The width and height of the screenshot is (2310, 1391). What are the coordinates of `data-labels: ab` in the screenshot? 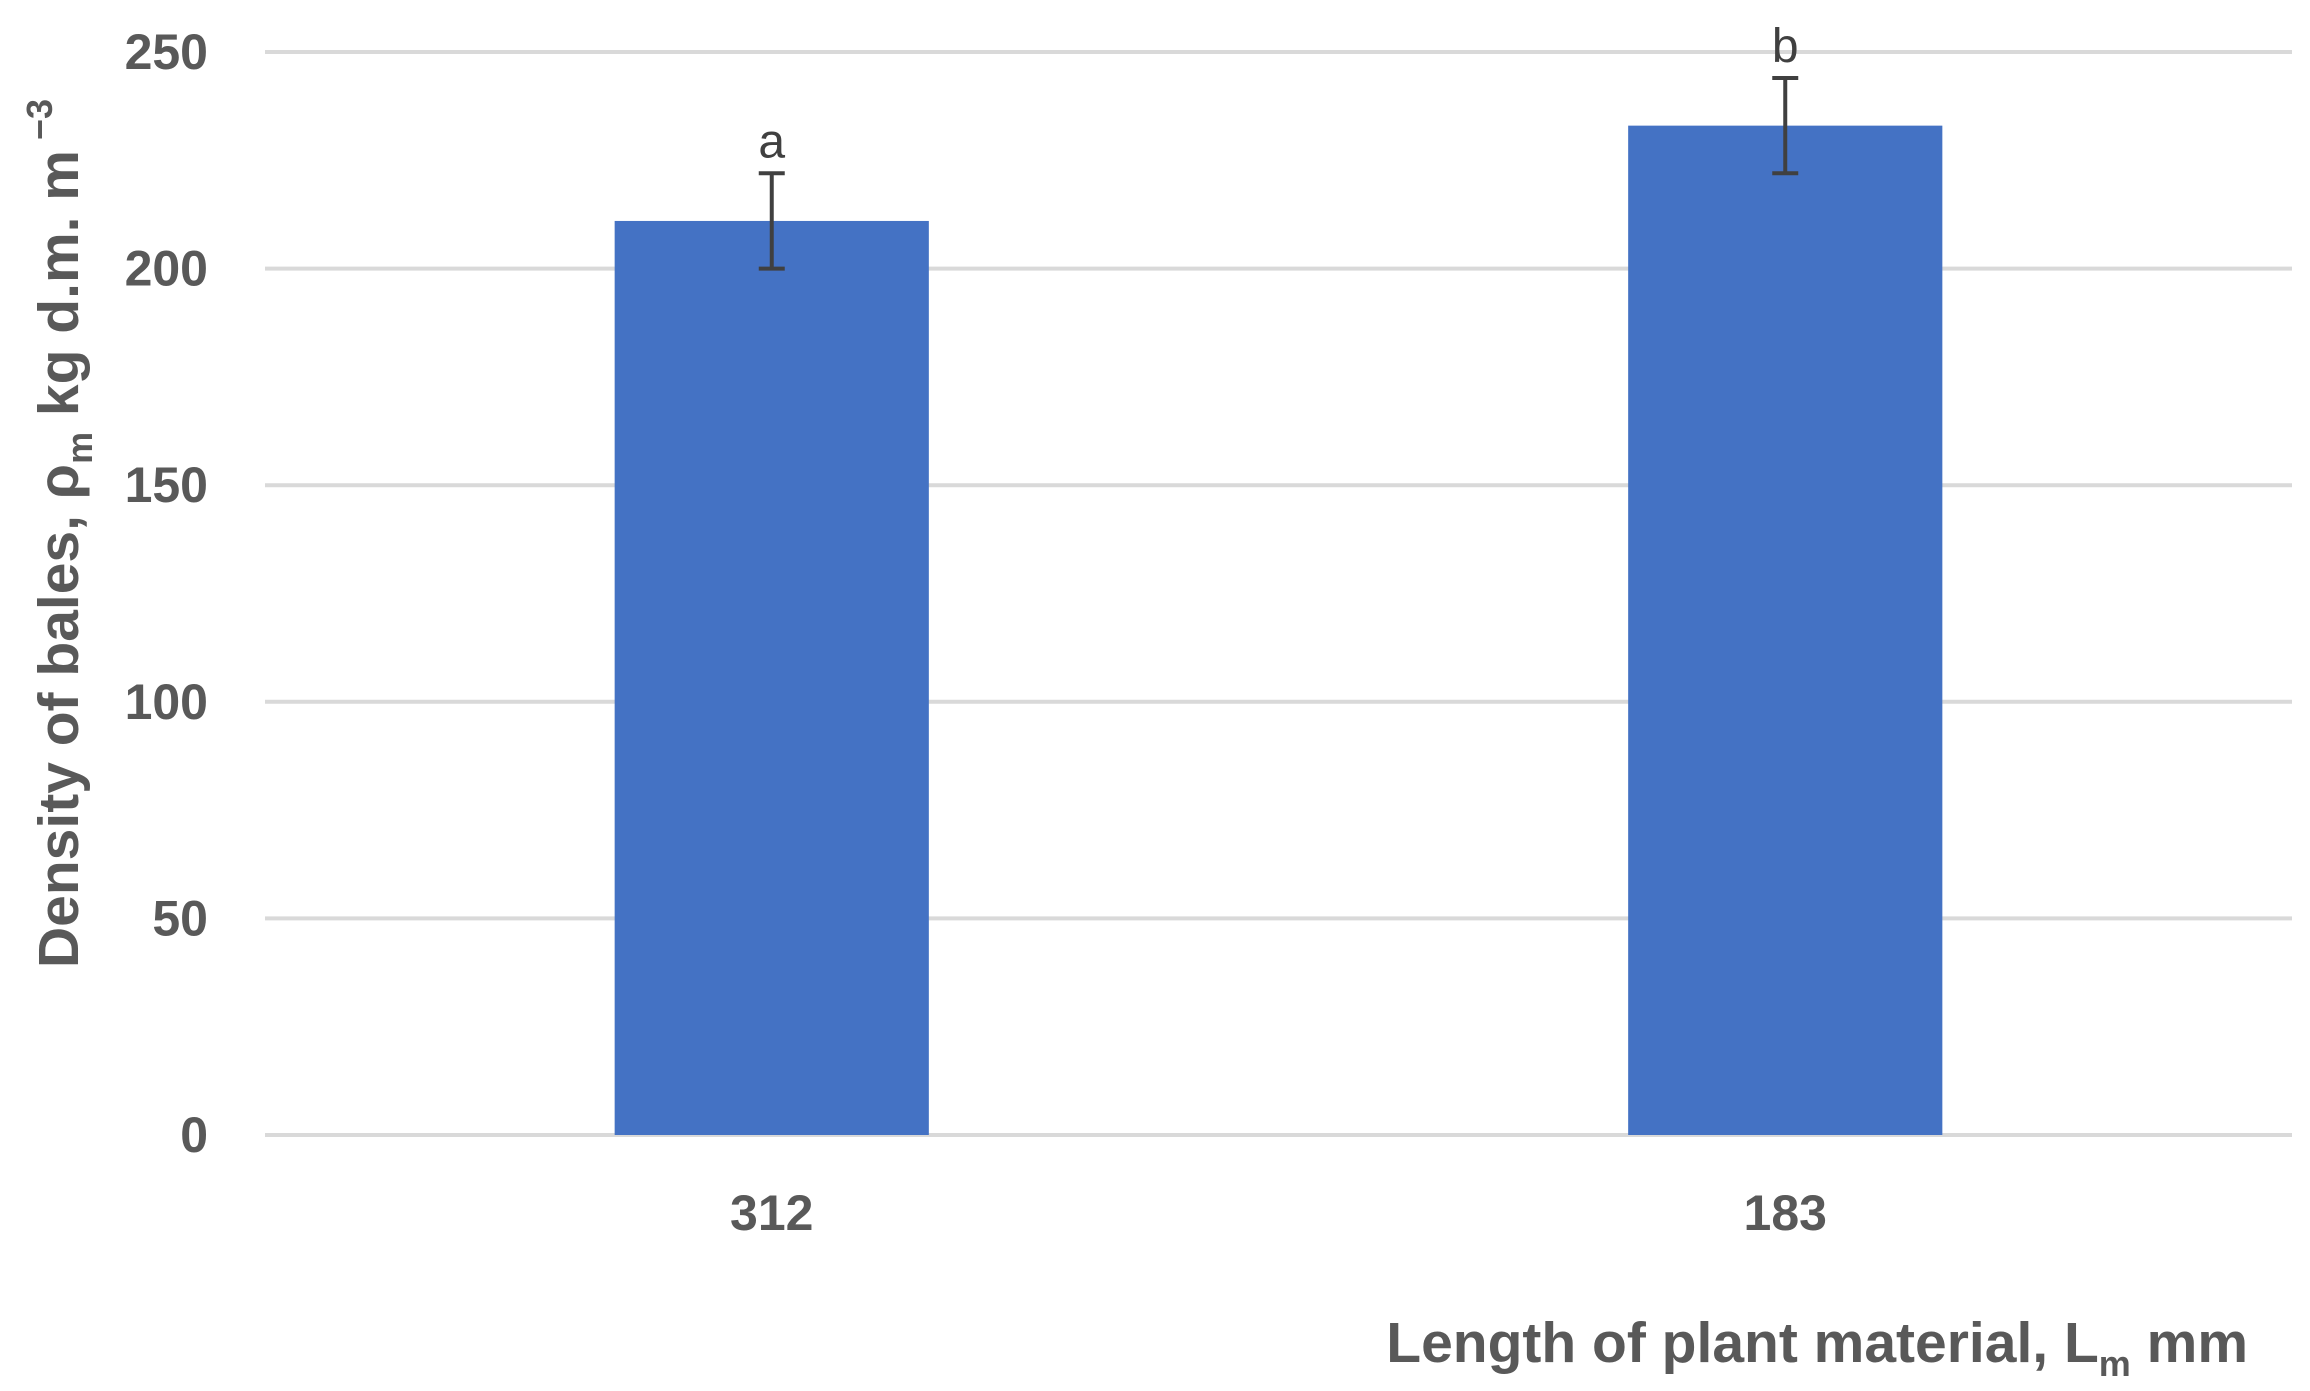 It's located at (1278, 94).